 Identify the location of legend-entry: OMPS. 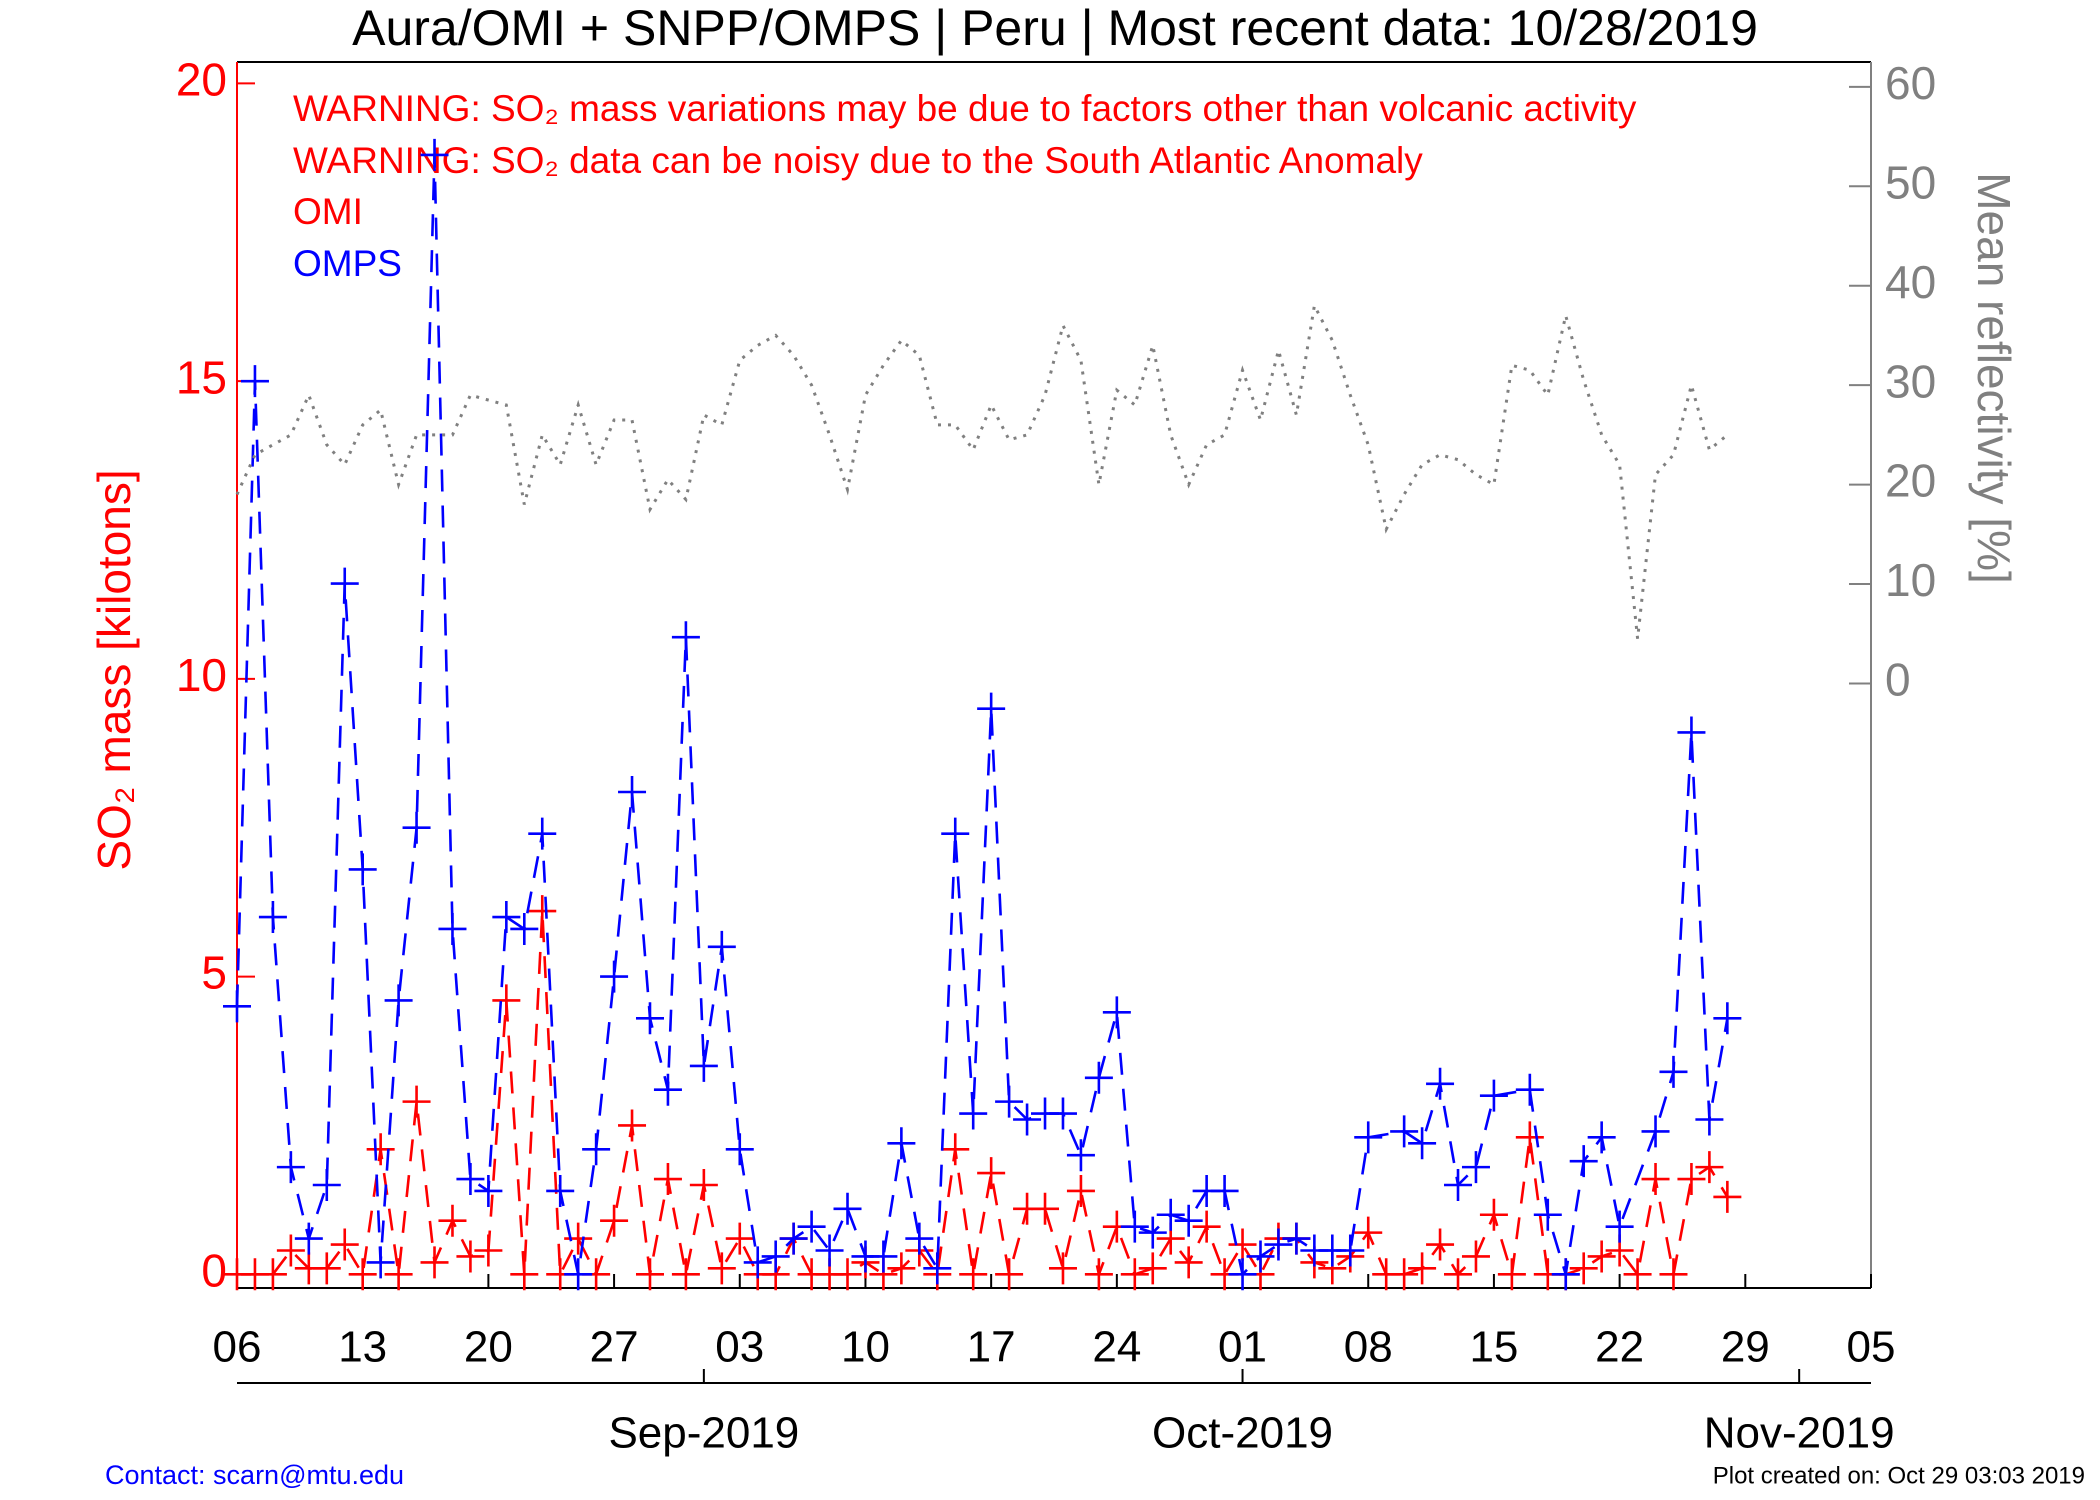
(347, 263).